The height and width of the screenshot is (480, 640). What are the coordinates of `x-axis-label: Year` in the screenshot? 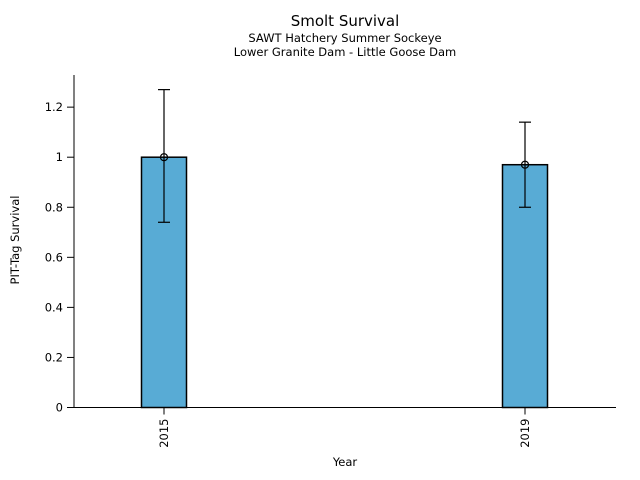 It's located at (345, 462).